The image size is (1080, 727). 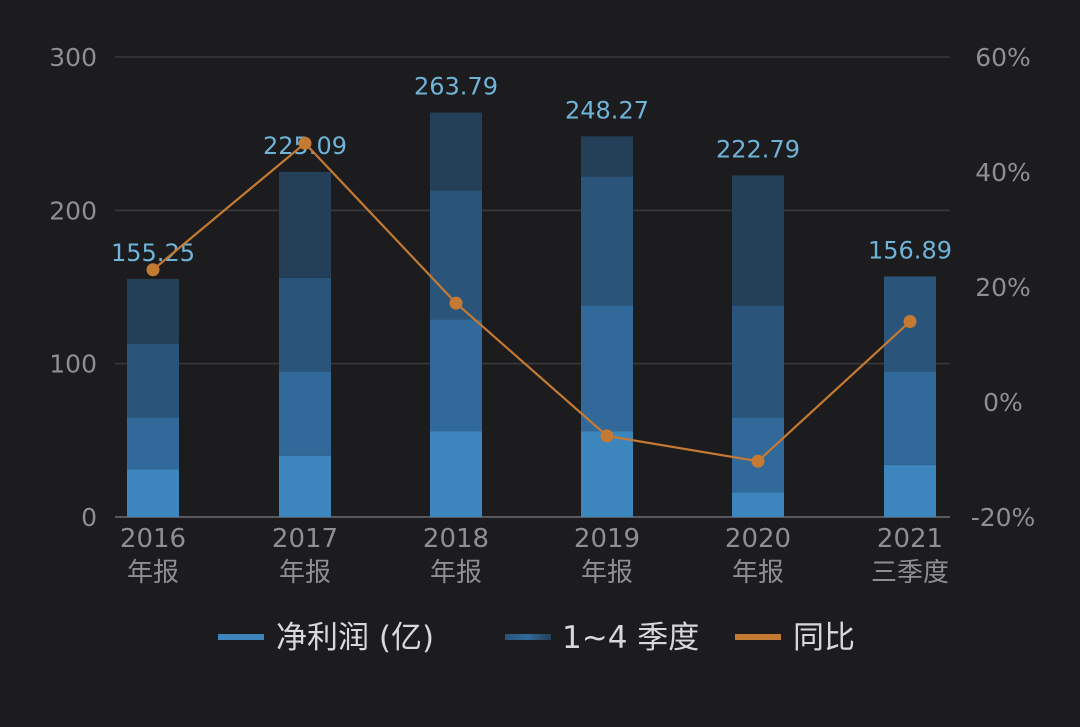 I want to click on bar-value-label: 248.27, so click(x=607, y=110).